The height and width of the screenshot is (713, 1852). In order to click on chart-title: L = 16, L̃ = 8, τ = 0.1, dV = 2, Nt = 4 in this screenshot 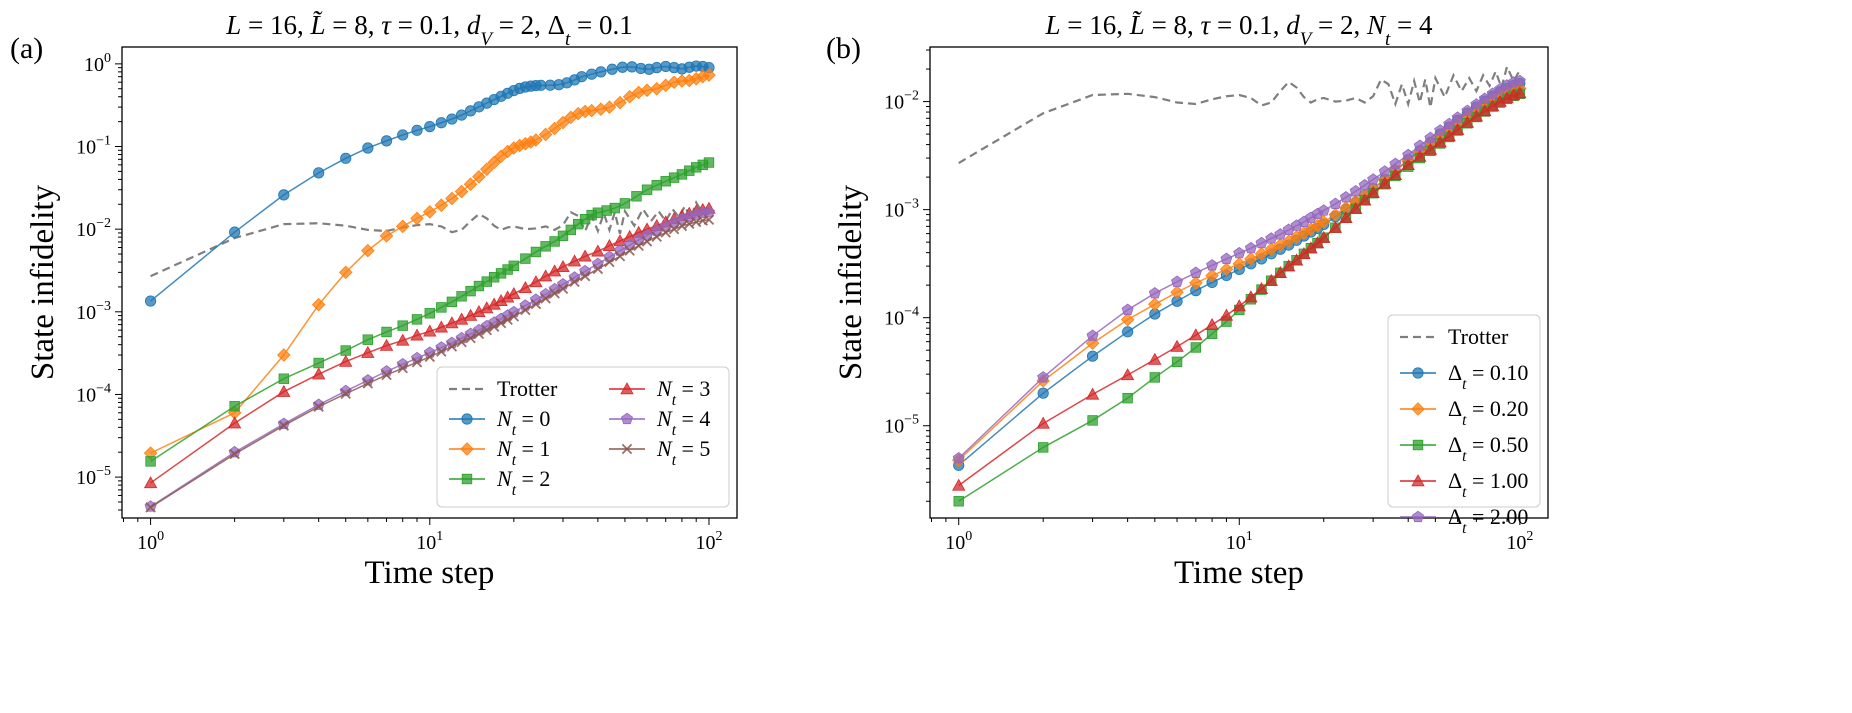, I will do `click(1239, 30)`.